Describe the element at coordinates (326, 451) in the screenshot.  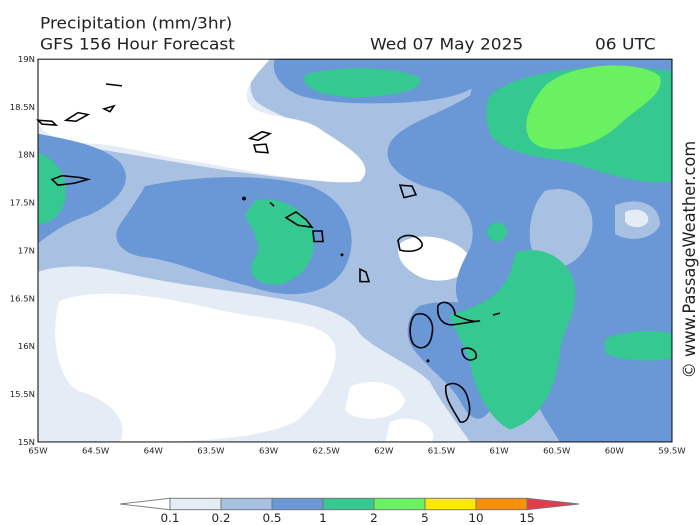
I see `lon-label: 62.5W` at that location.